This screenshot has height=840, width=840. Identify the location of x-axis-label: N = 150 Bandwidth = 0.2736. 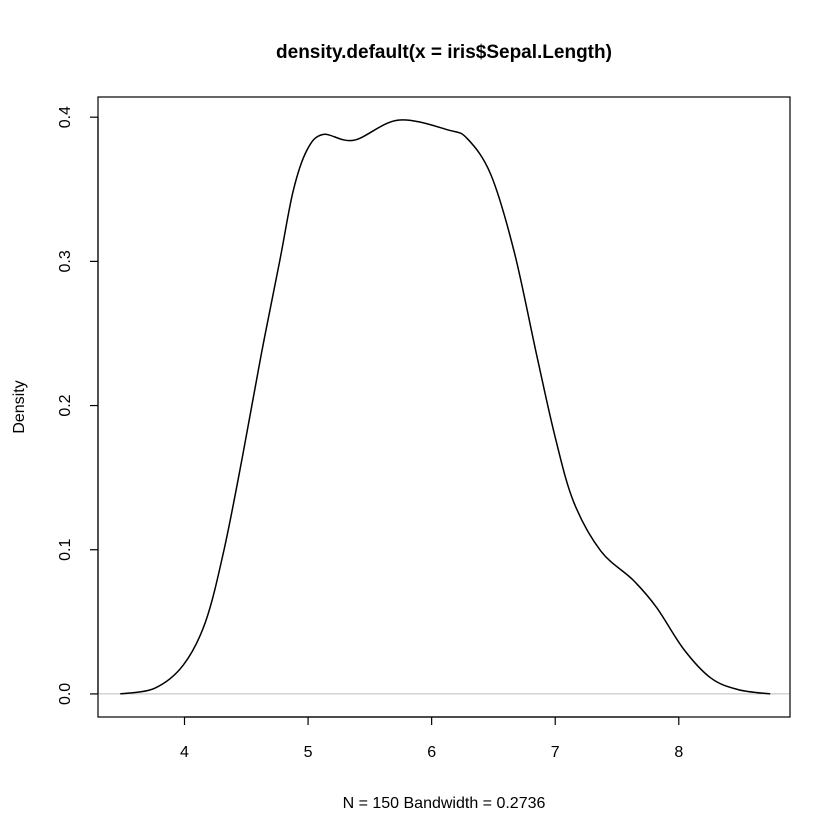
(444, 803).